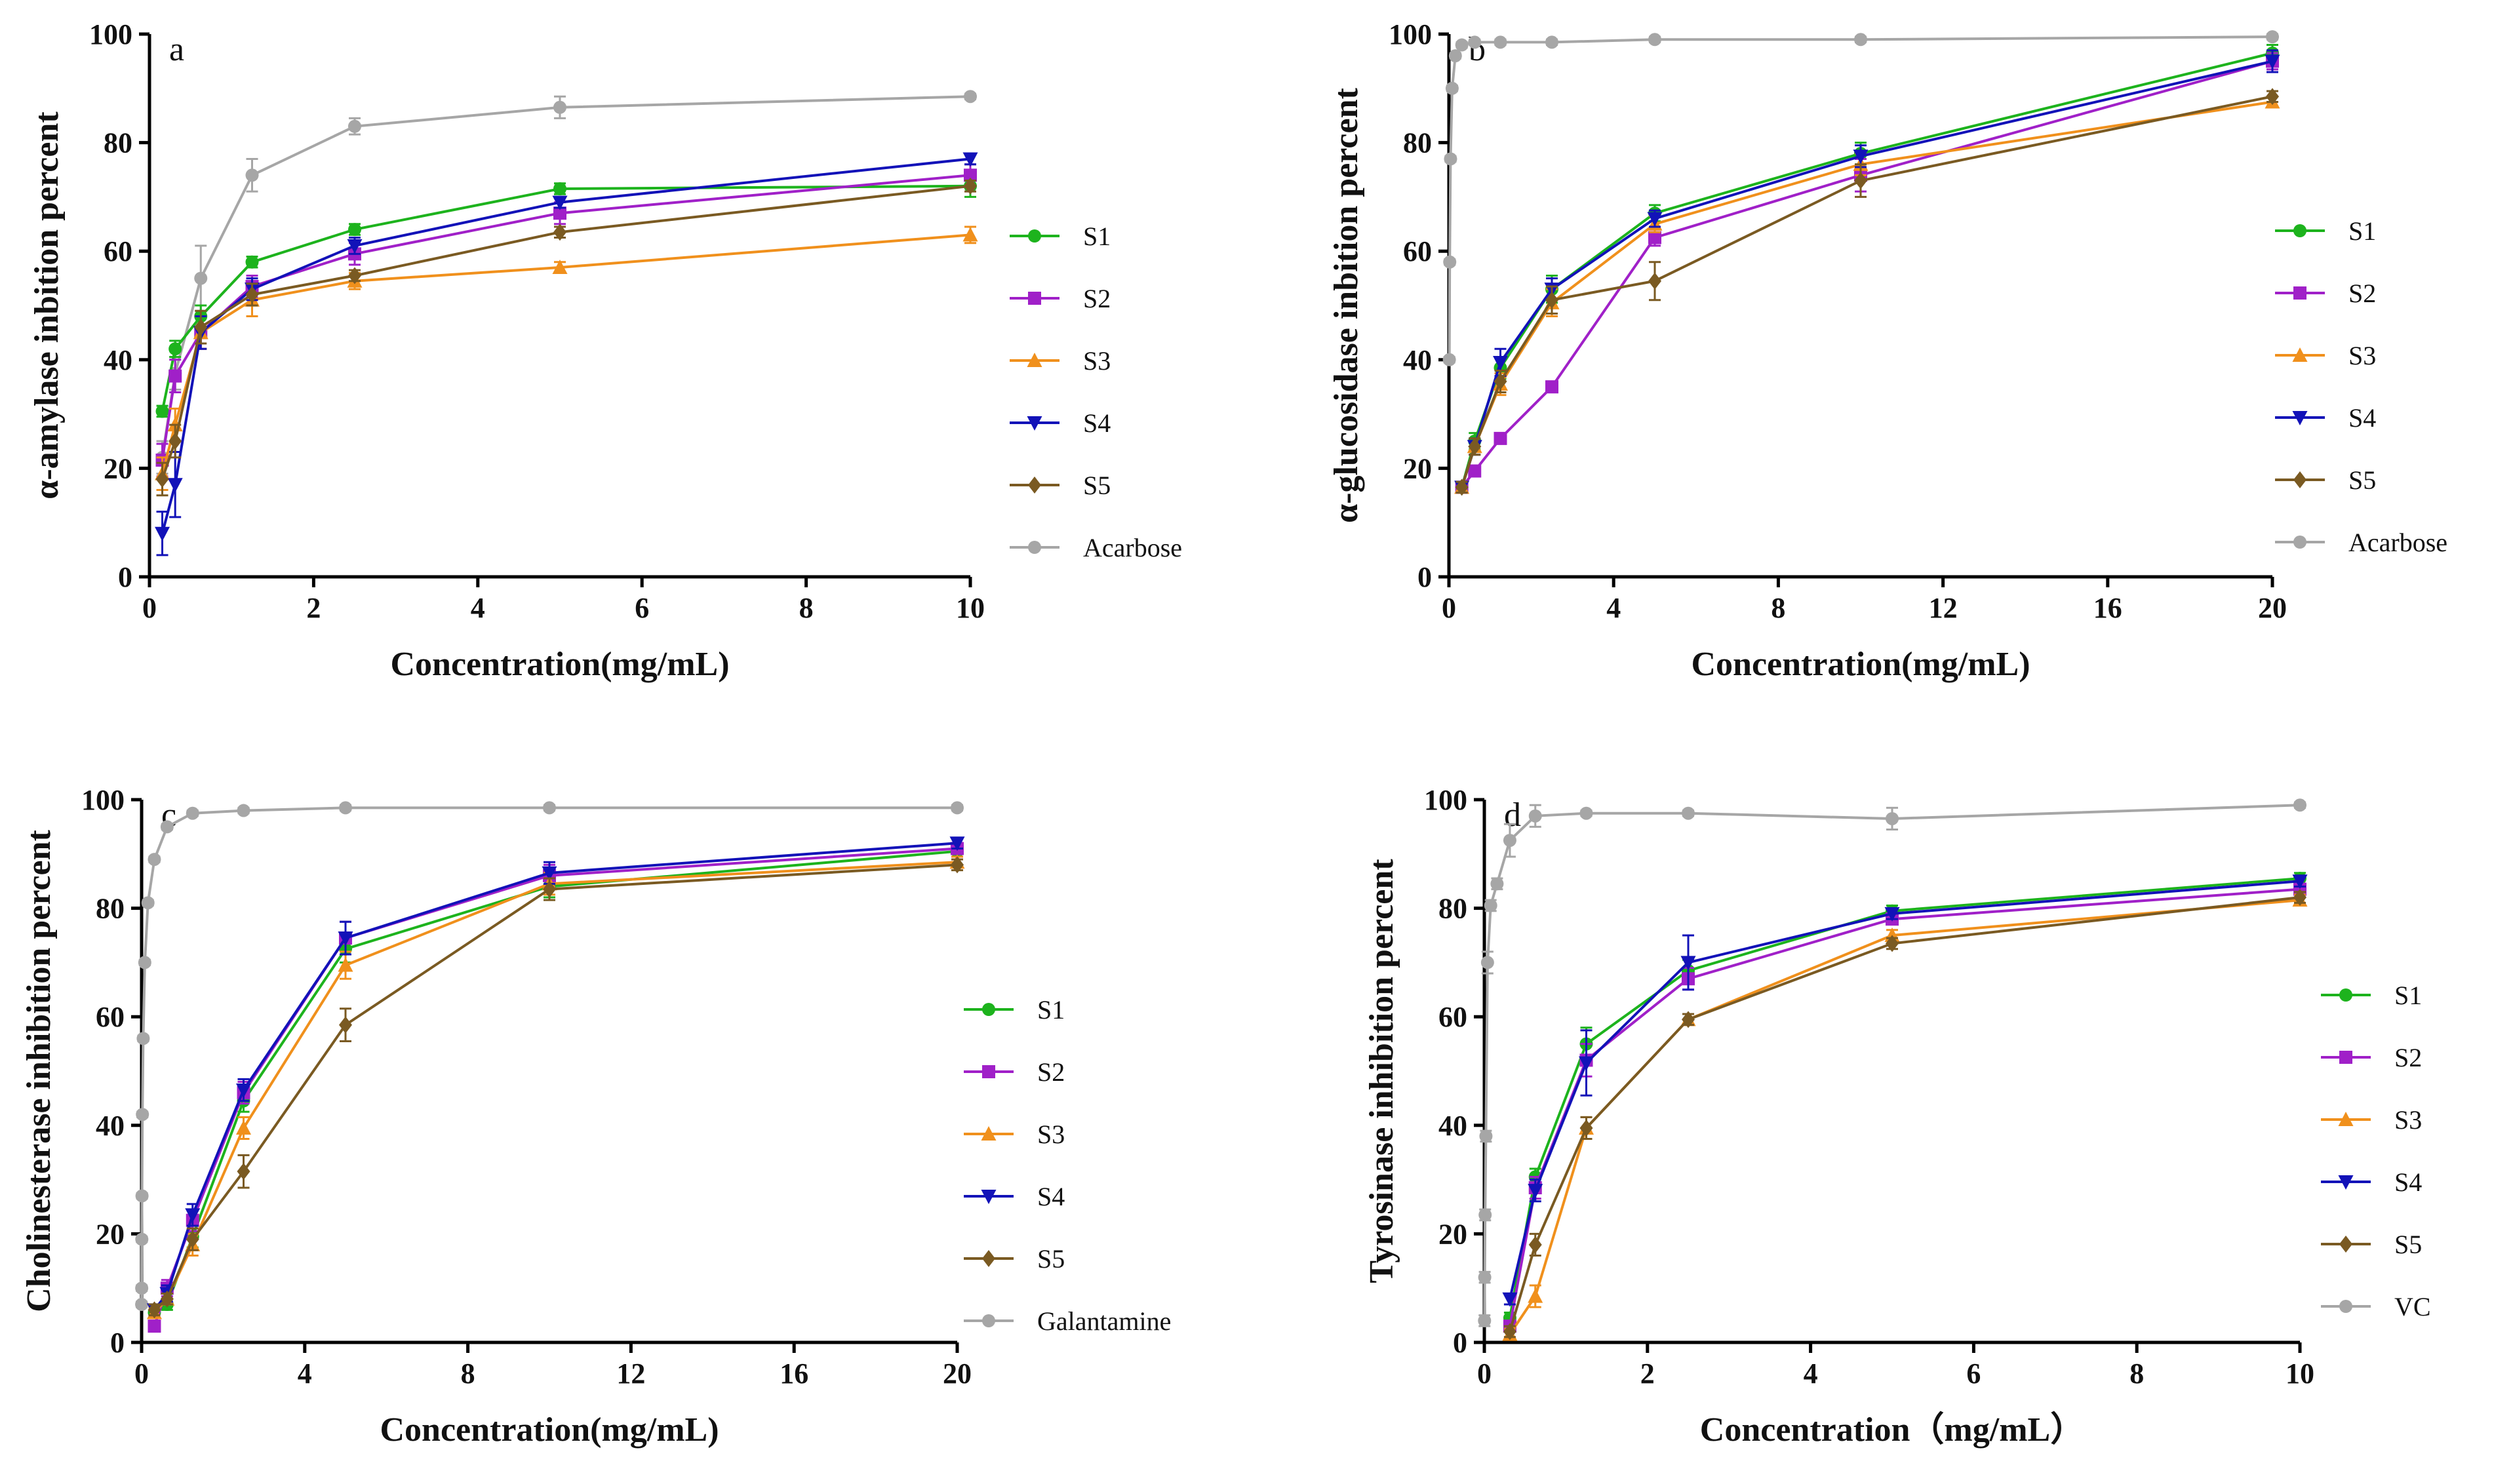 The image size is (2494, 1484). What do you see at coordinates (1132, 547) in the screenshot?
I see `legend-label: Acarbose` at bounding box center [1132, 547].